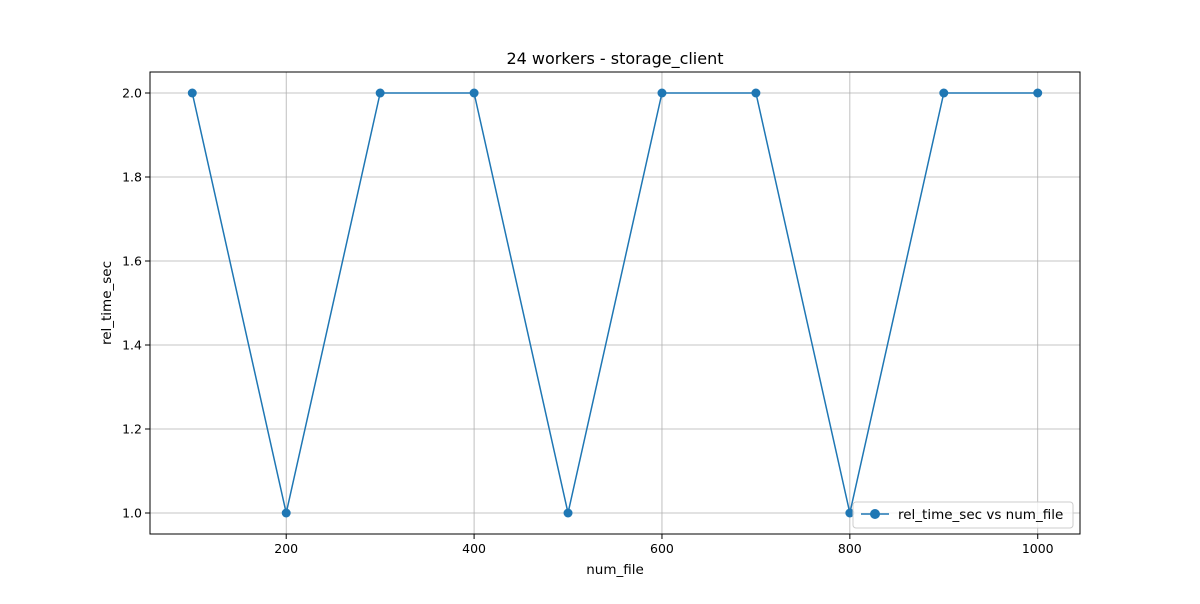  I want to click on x-tick-label: 1000, so click(1038, 548).